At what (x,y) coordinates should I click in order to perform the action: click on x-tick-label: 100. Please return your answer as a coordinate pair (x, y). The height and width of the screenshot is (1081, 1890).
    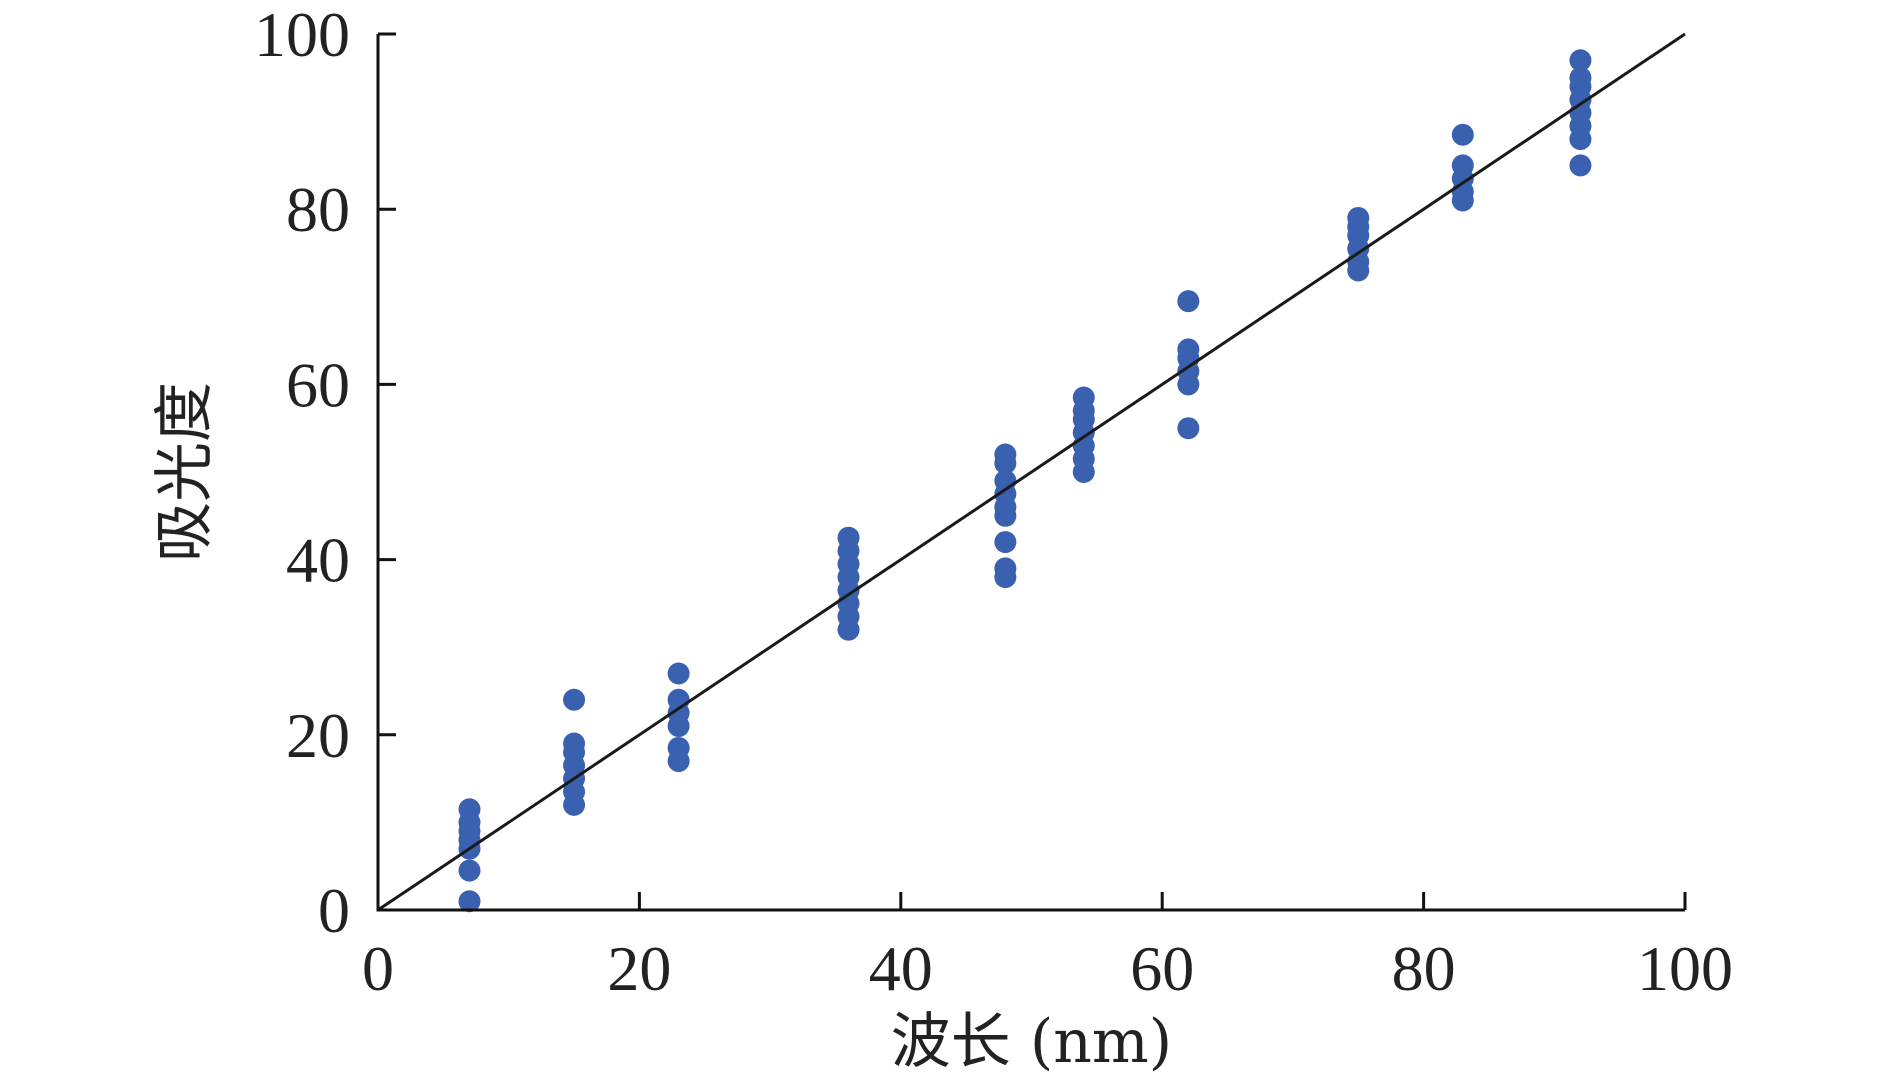
    Looking at the image, I should click on (1685, 968).